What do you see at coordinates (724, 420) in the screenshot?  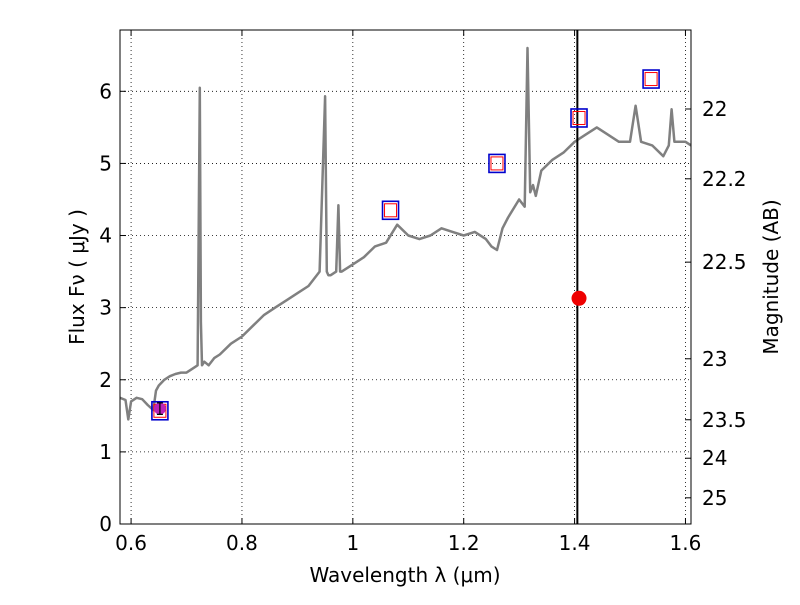 I see `y2-tick-label: 23.5` at bounding box center [724, 420].